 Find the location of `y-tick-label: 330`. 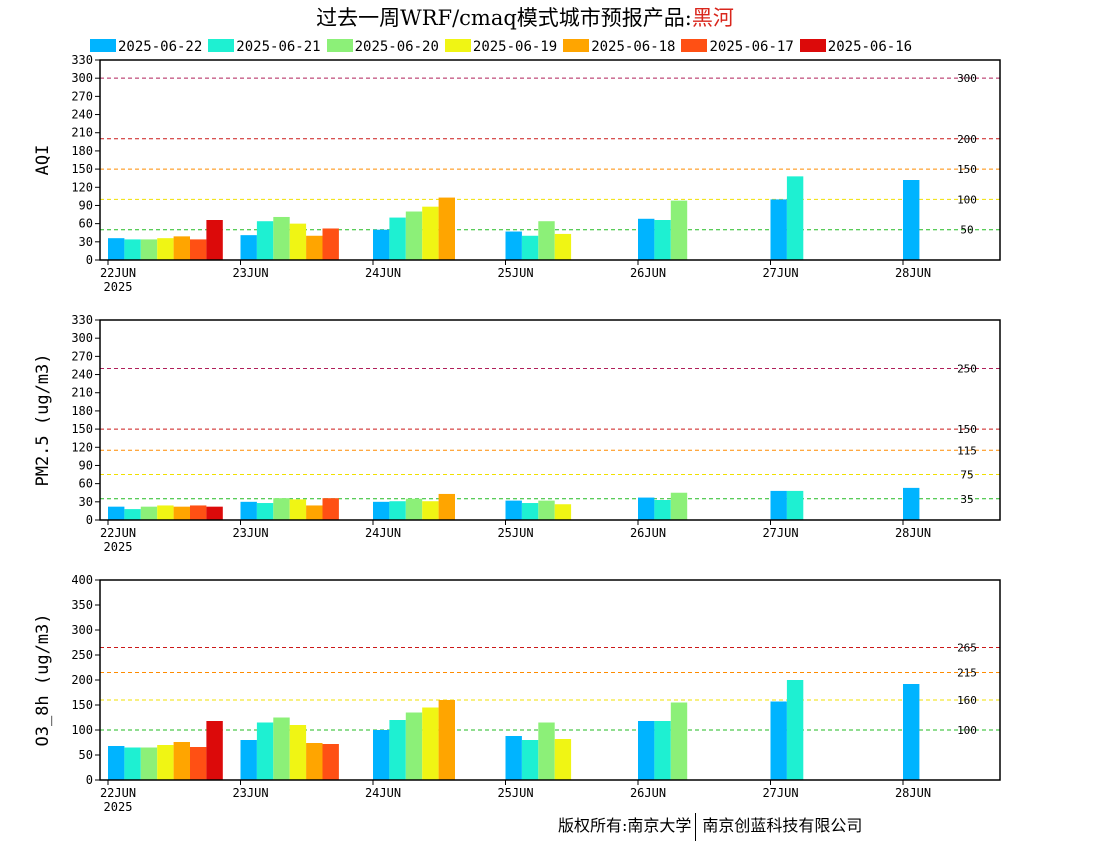

y-tick-label: 330 is located at coordinates (82, 60).